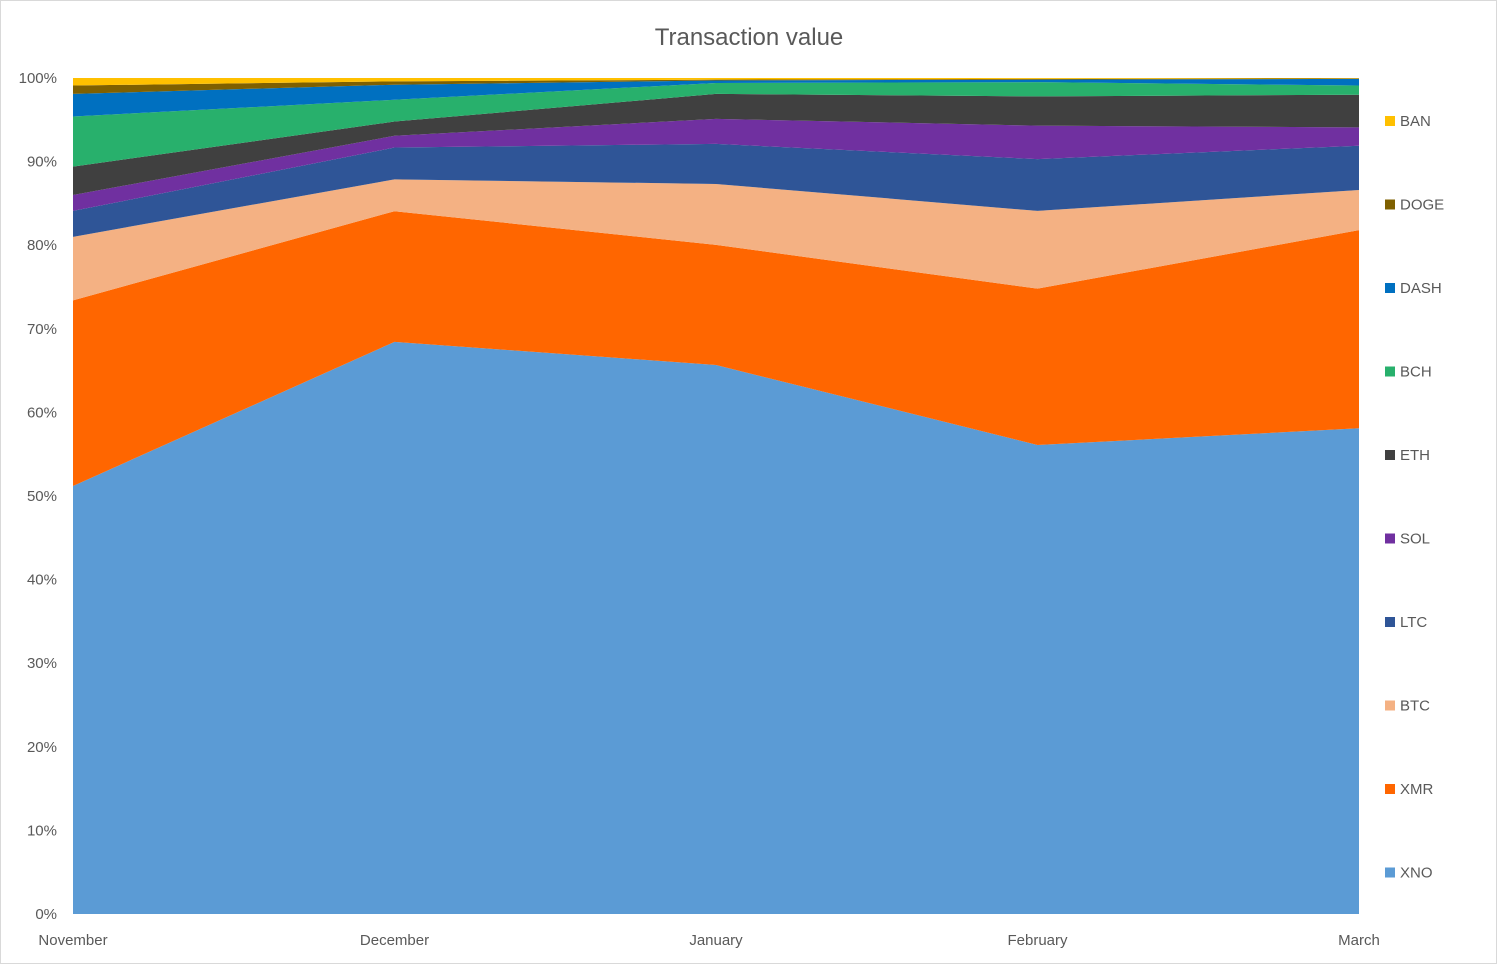 The image size is (1497, 964). Describe the element at coordinates (46, 914) in the screenshot. I see `y-tick-label: 0%` at that location.